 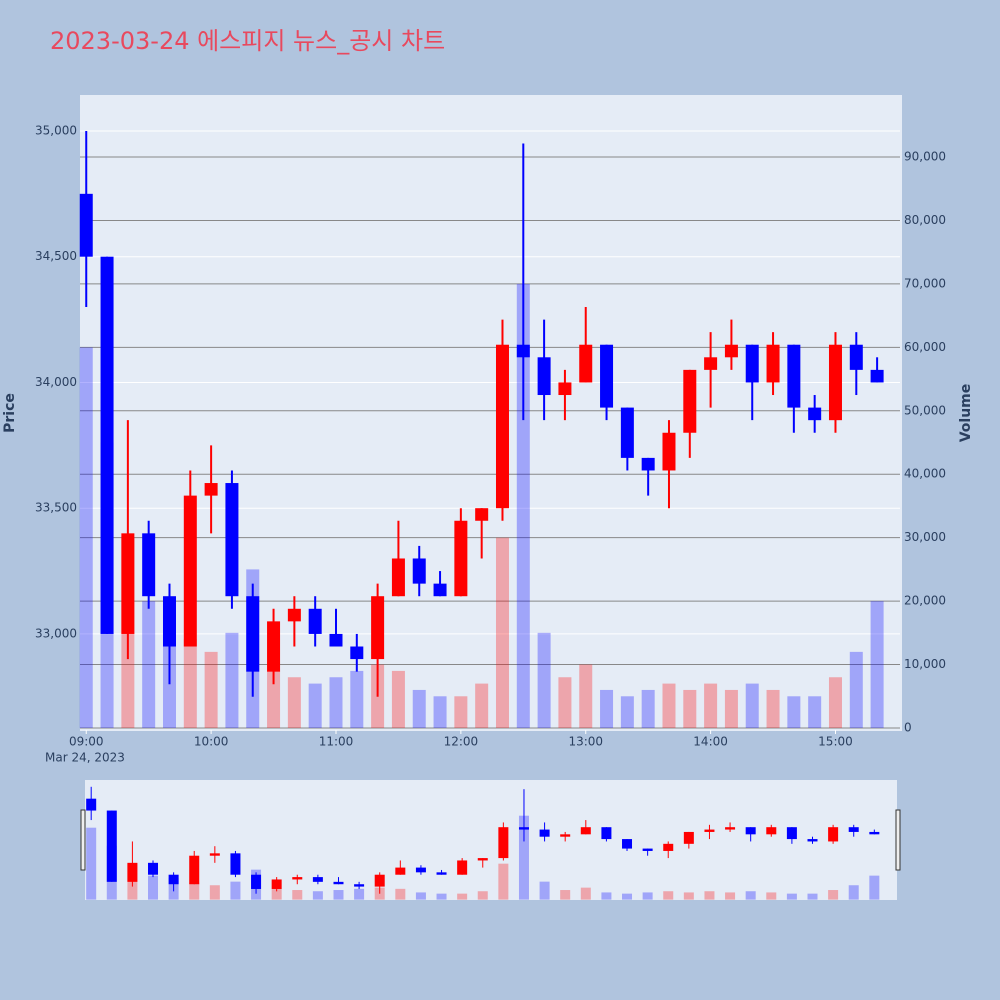 What do you see at coordinates (491, 840) in the screenshot?
I see `range-slider` at bounding box center [491, 840].